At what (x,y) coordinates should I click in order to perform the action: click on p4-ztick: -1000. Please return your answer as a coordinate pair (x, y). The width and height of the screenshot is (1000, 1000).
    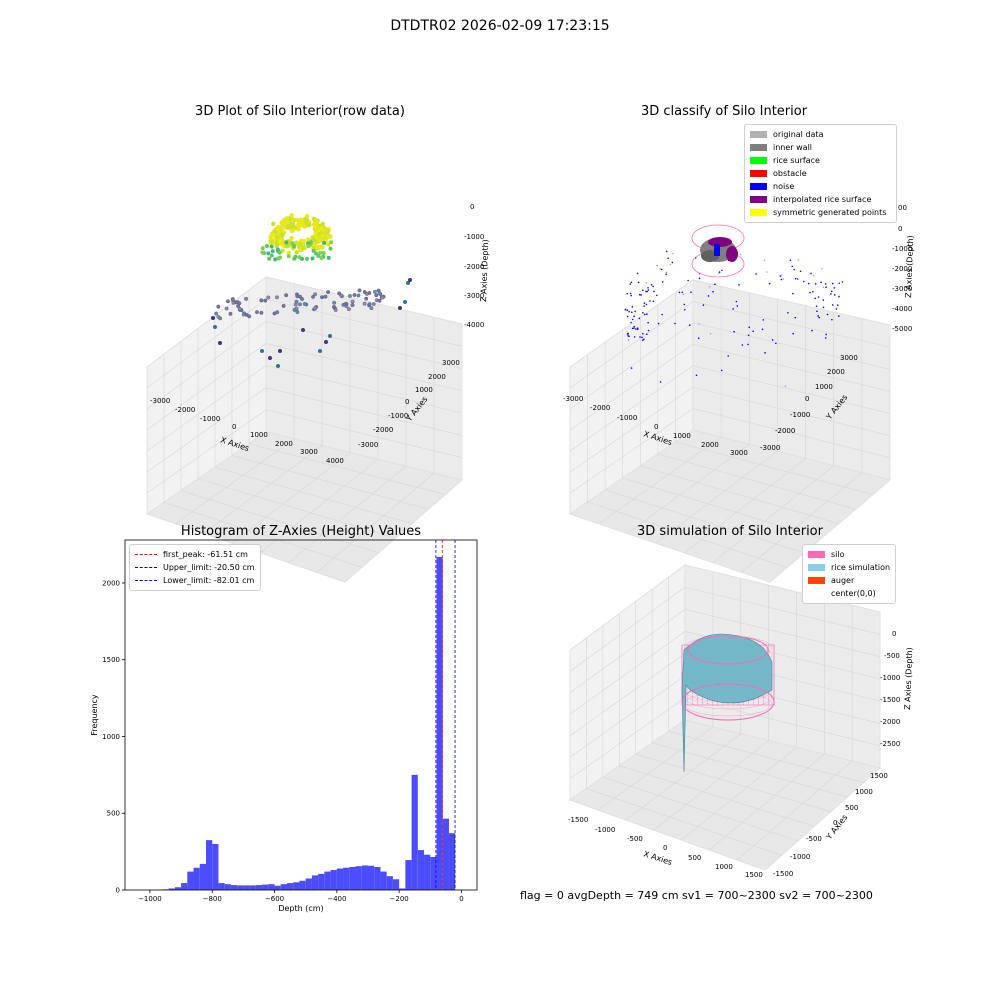
    Looking at the image, I should click on (890, 678).